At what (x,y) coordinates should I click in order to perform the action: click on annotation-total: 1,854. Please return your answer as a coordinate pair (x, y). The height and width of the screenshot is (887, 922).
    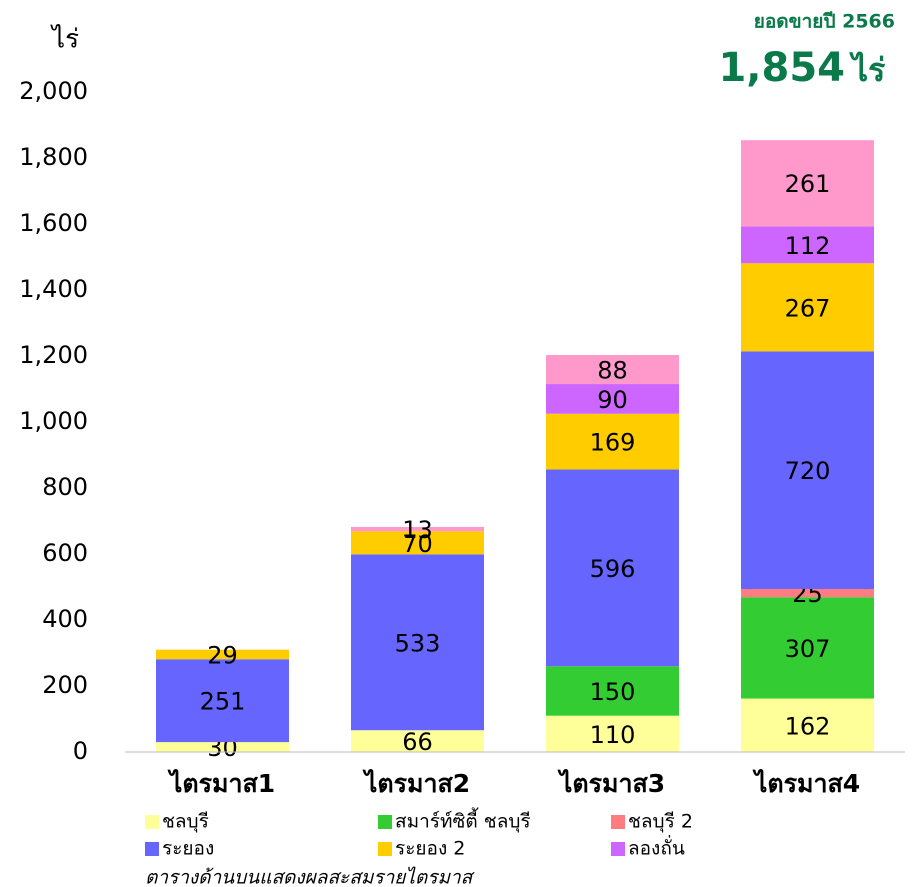
    Looking at the image, I should click on (781, 68).